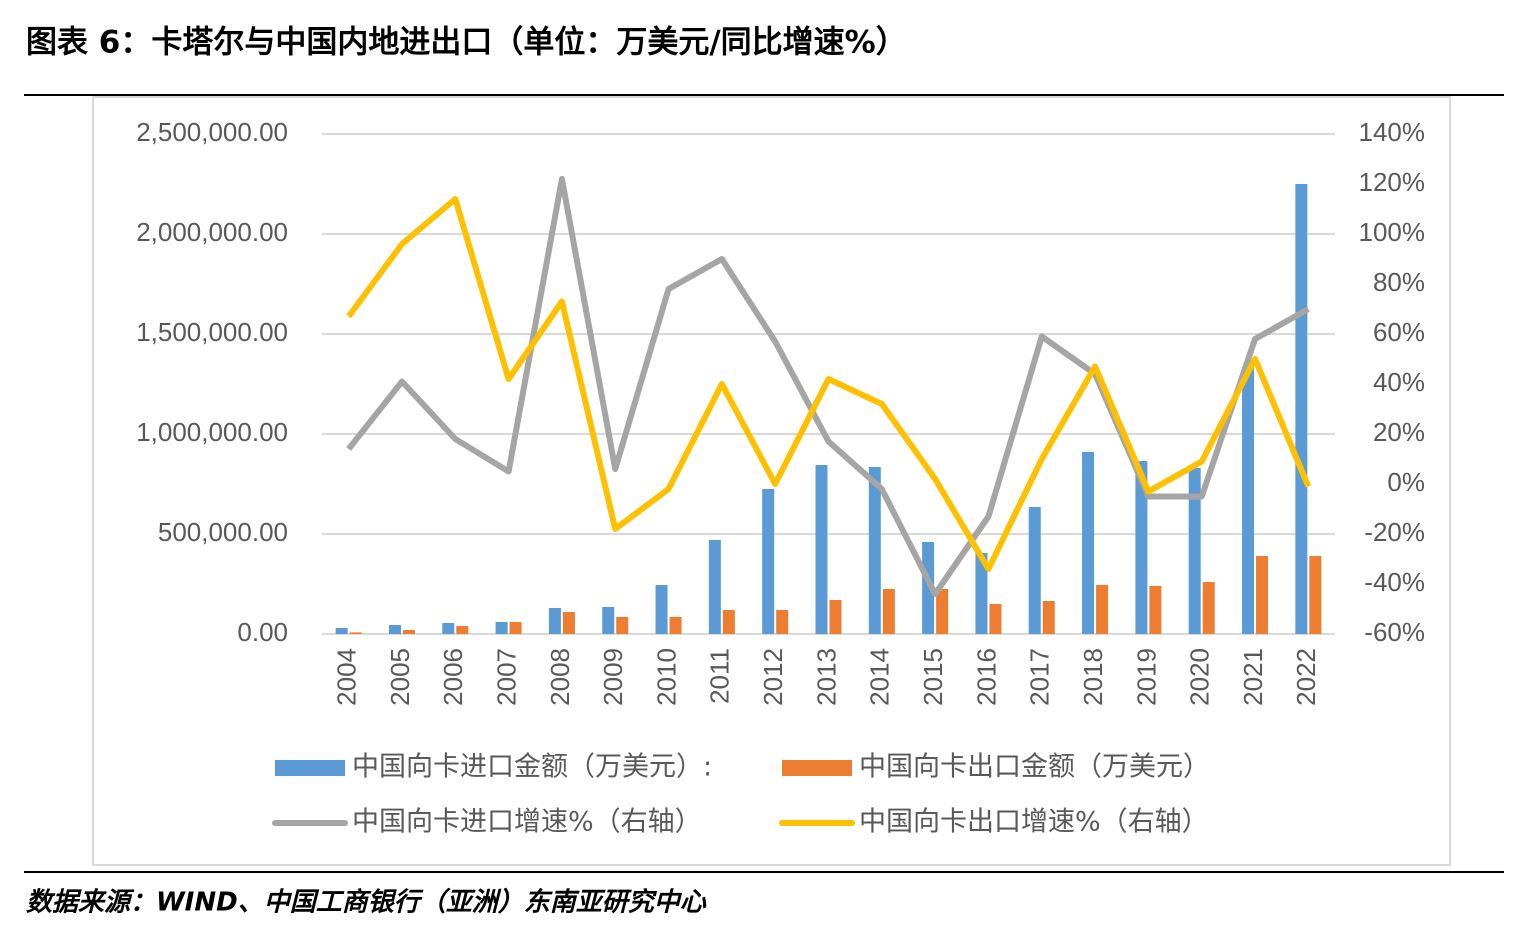 This screenshot has width=1526, height=934. Describe the element at coordinates (1394, 632) in the screenshot. I see `y2-tick-label: -60%` at that location.